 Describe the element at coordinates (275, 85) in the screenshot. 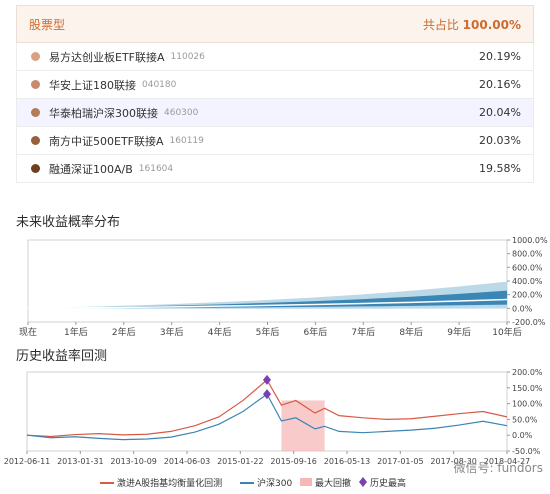

I see `fund-row: 华安上证180联接 040180 20.16%` at that location.